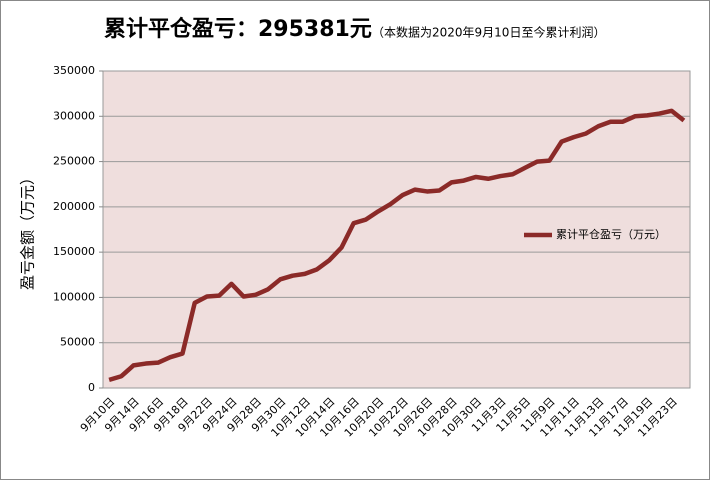 The width and height of the screenshot is (711, 481). I want to click on y-tick-label: 50000, so click(77, 342).